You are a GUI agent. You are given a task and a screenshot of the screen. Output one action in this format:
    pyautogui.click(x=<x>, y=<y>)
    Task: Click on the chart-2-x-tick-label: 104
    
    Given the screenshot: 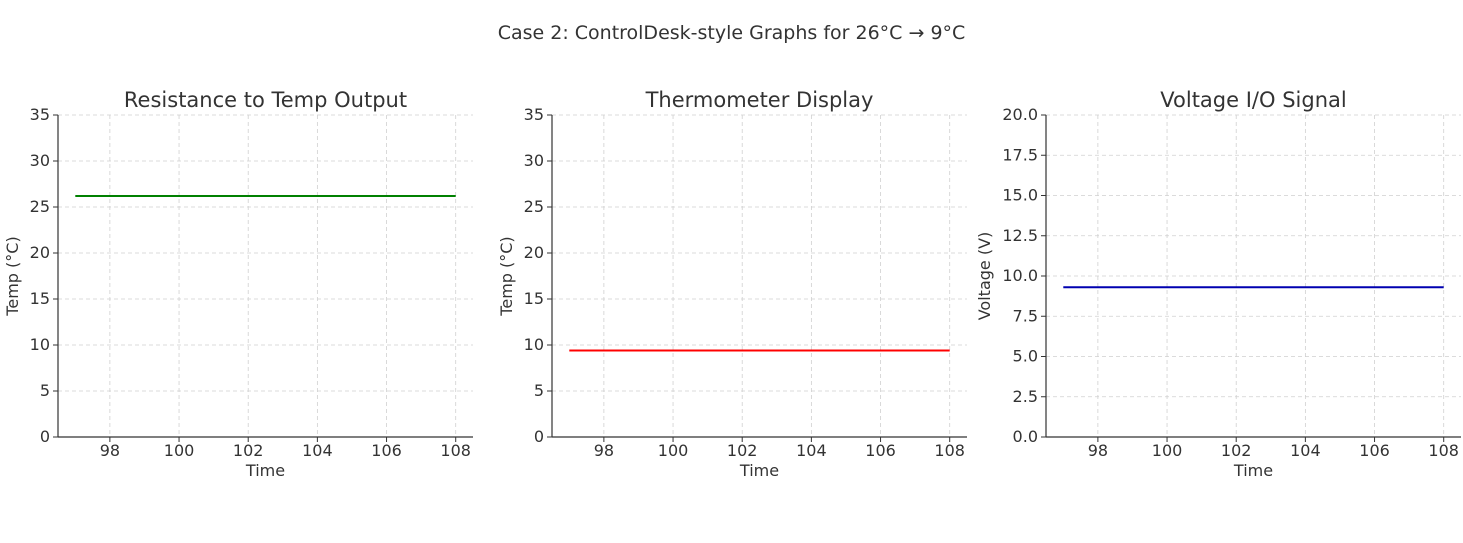 What is the action you would take?
    pyautogui.click(x=811, y=450)
    